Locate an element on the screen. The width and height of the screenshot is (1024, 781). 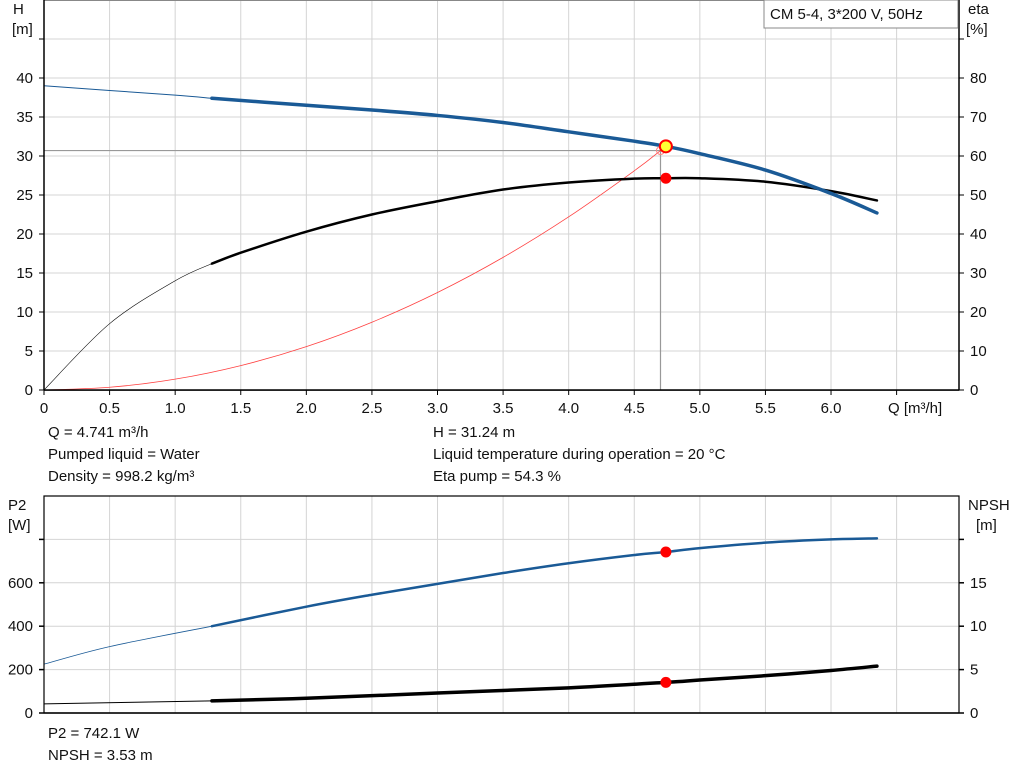
h-tick-label: 20 is located at coordinates (24, 234).